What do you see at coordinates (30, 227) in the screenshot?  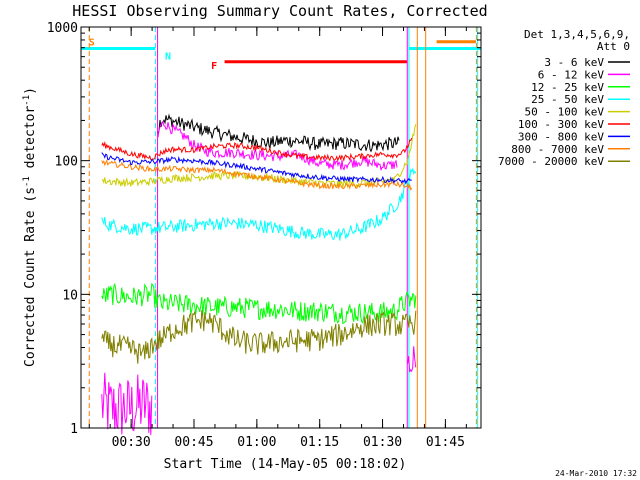 I see `y-axis-label: Corrected Count Rate (s-1 detector-1)` at bounding box center [30, 227].